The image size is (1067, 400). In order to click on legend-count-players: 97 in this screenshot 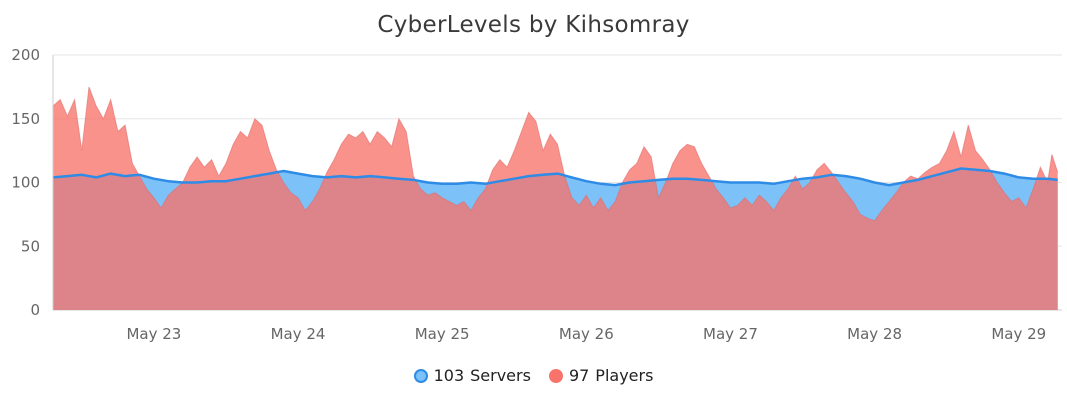, I will do `click(579, 375)`.